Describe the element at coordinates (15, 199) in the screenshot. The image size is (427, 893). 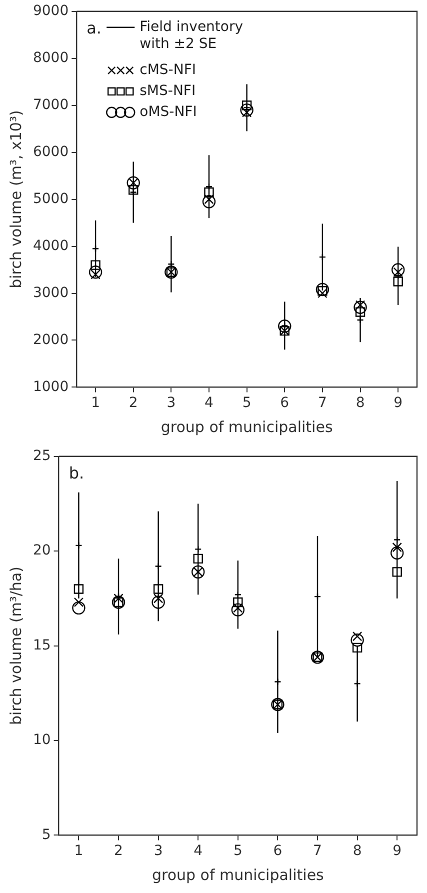
I see `y-axis-title: birch volume (m³, x10³)` at that location.